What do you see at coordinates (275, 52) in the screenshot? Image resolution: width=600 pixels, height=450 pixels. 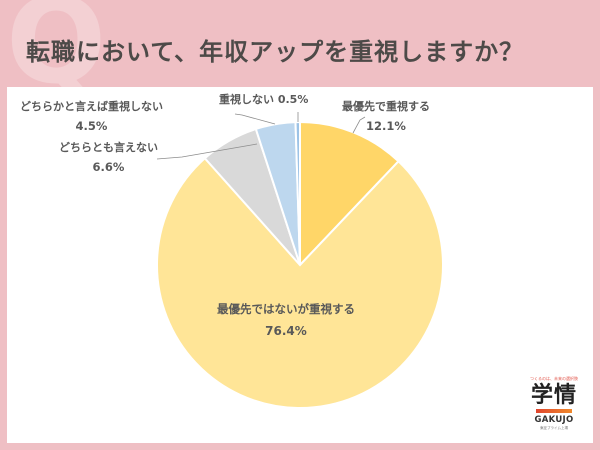 I see `page-title: 転職において、年収アップを重視しますか？` at bounding box center [275, 52].